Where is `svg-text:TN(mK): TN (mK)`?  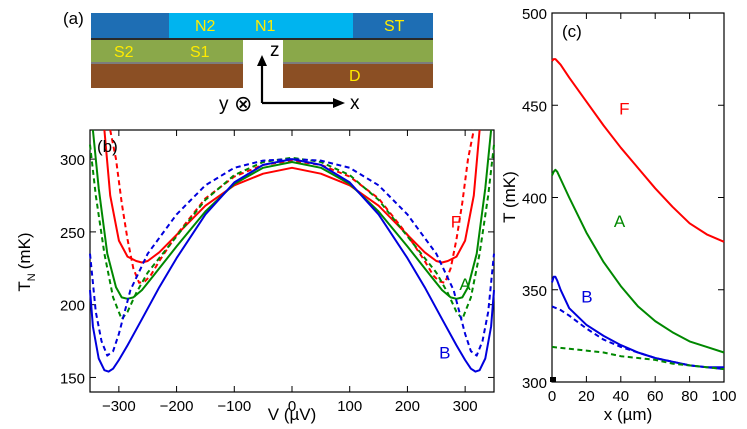
svg-text:TN(mK): TN (mK) is located at coordinates (26, 261).